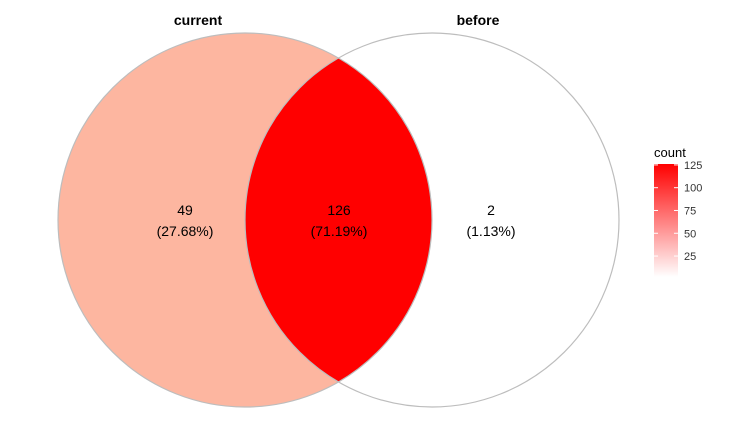 This screenshot has width=736, height=426. What do you see at coordinates (666, 220) in the screenshot?
I see `legend-colorbar` at bounding box center [666, 220].